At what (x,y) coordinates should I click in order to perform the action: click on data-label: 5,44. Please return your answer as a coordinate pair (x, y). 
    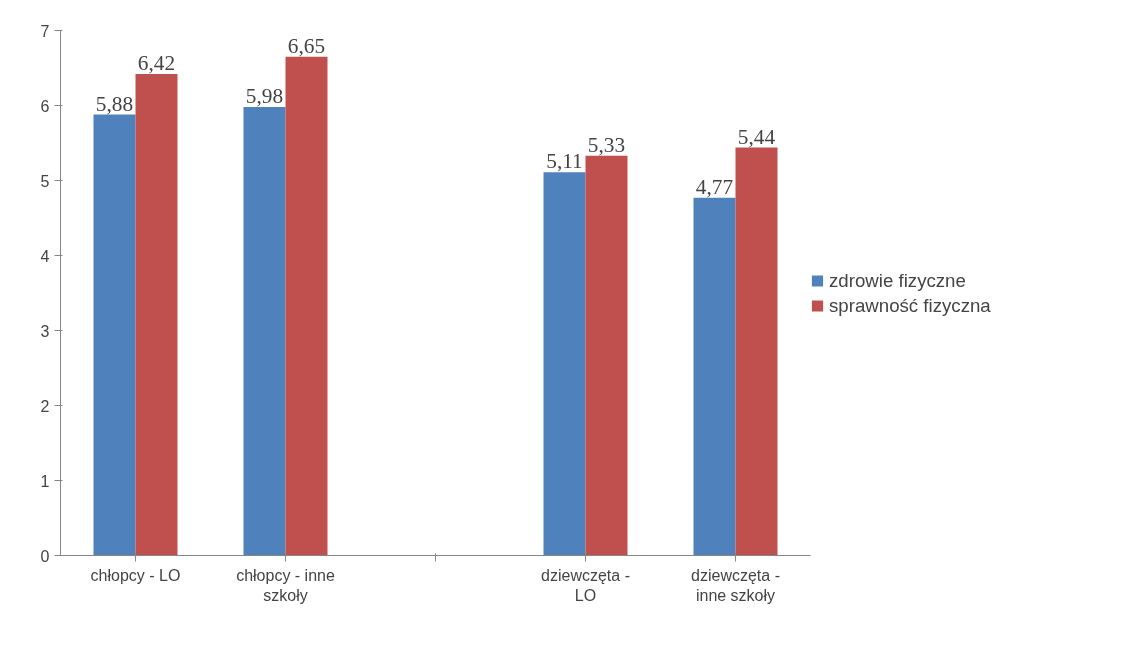
    Looking at the image, I should click on (756, 136).